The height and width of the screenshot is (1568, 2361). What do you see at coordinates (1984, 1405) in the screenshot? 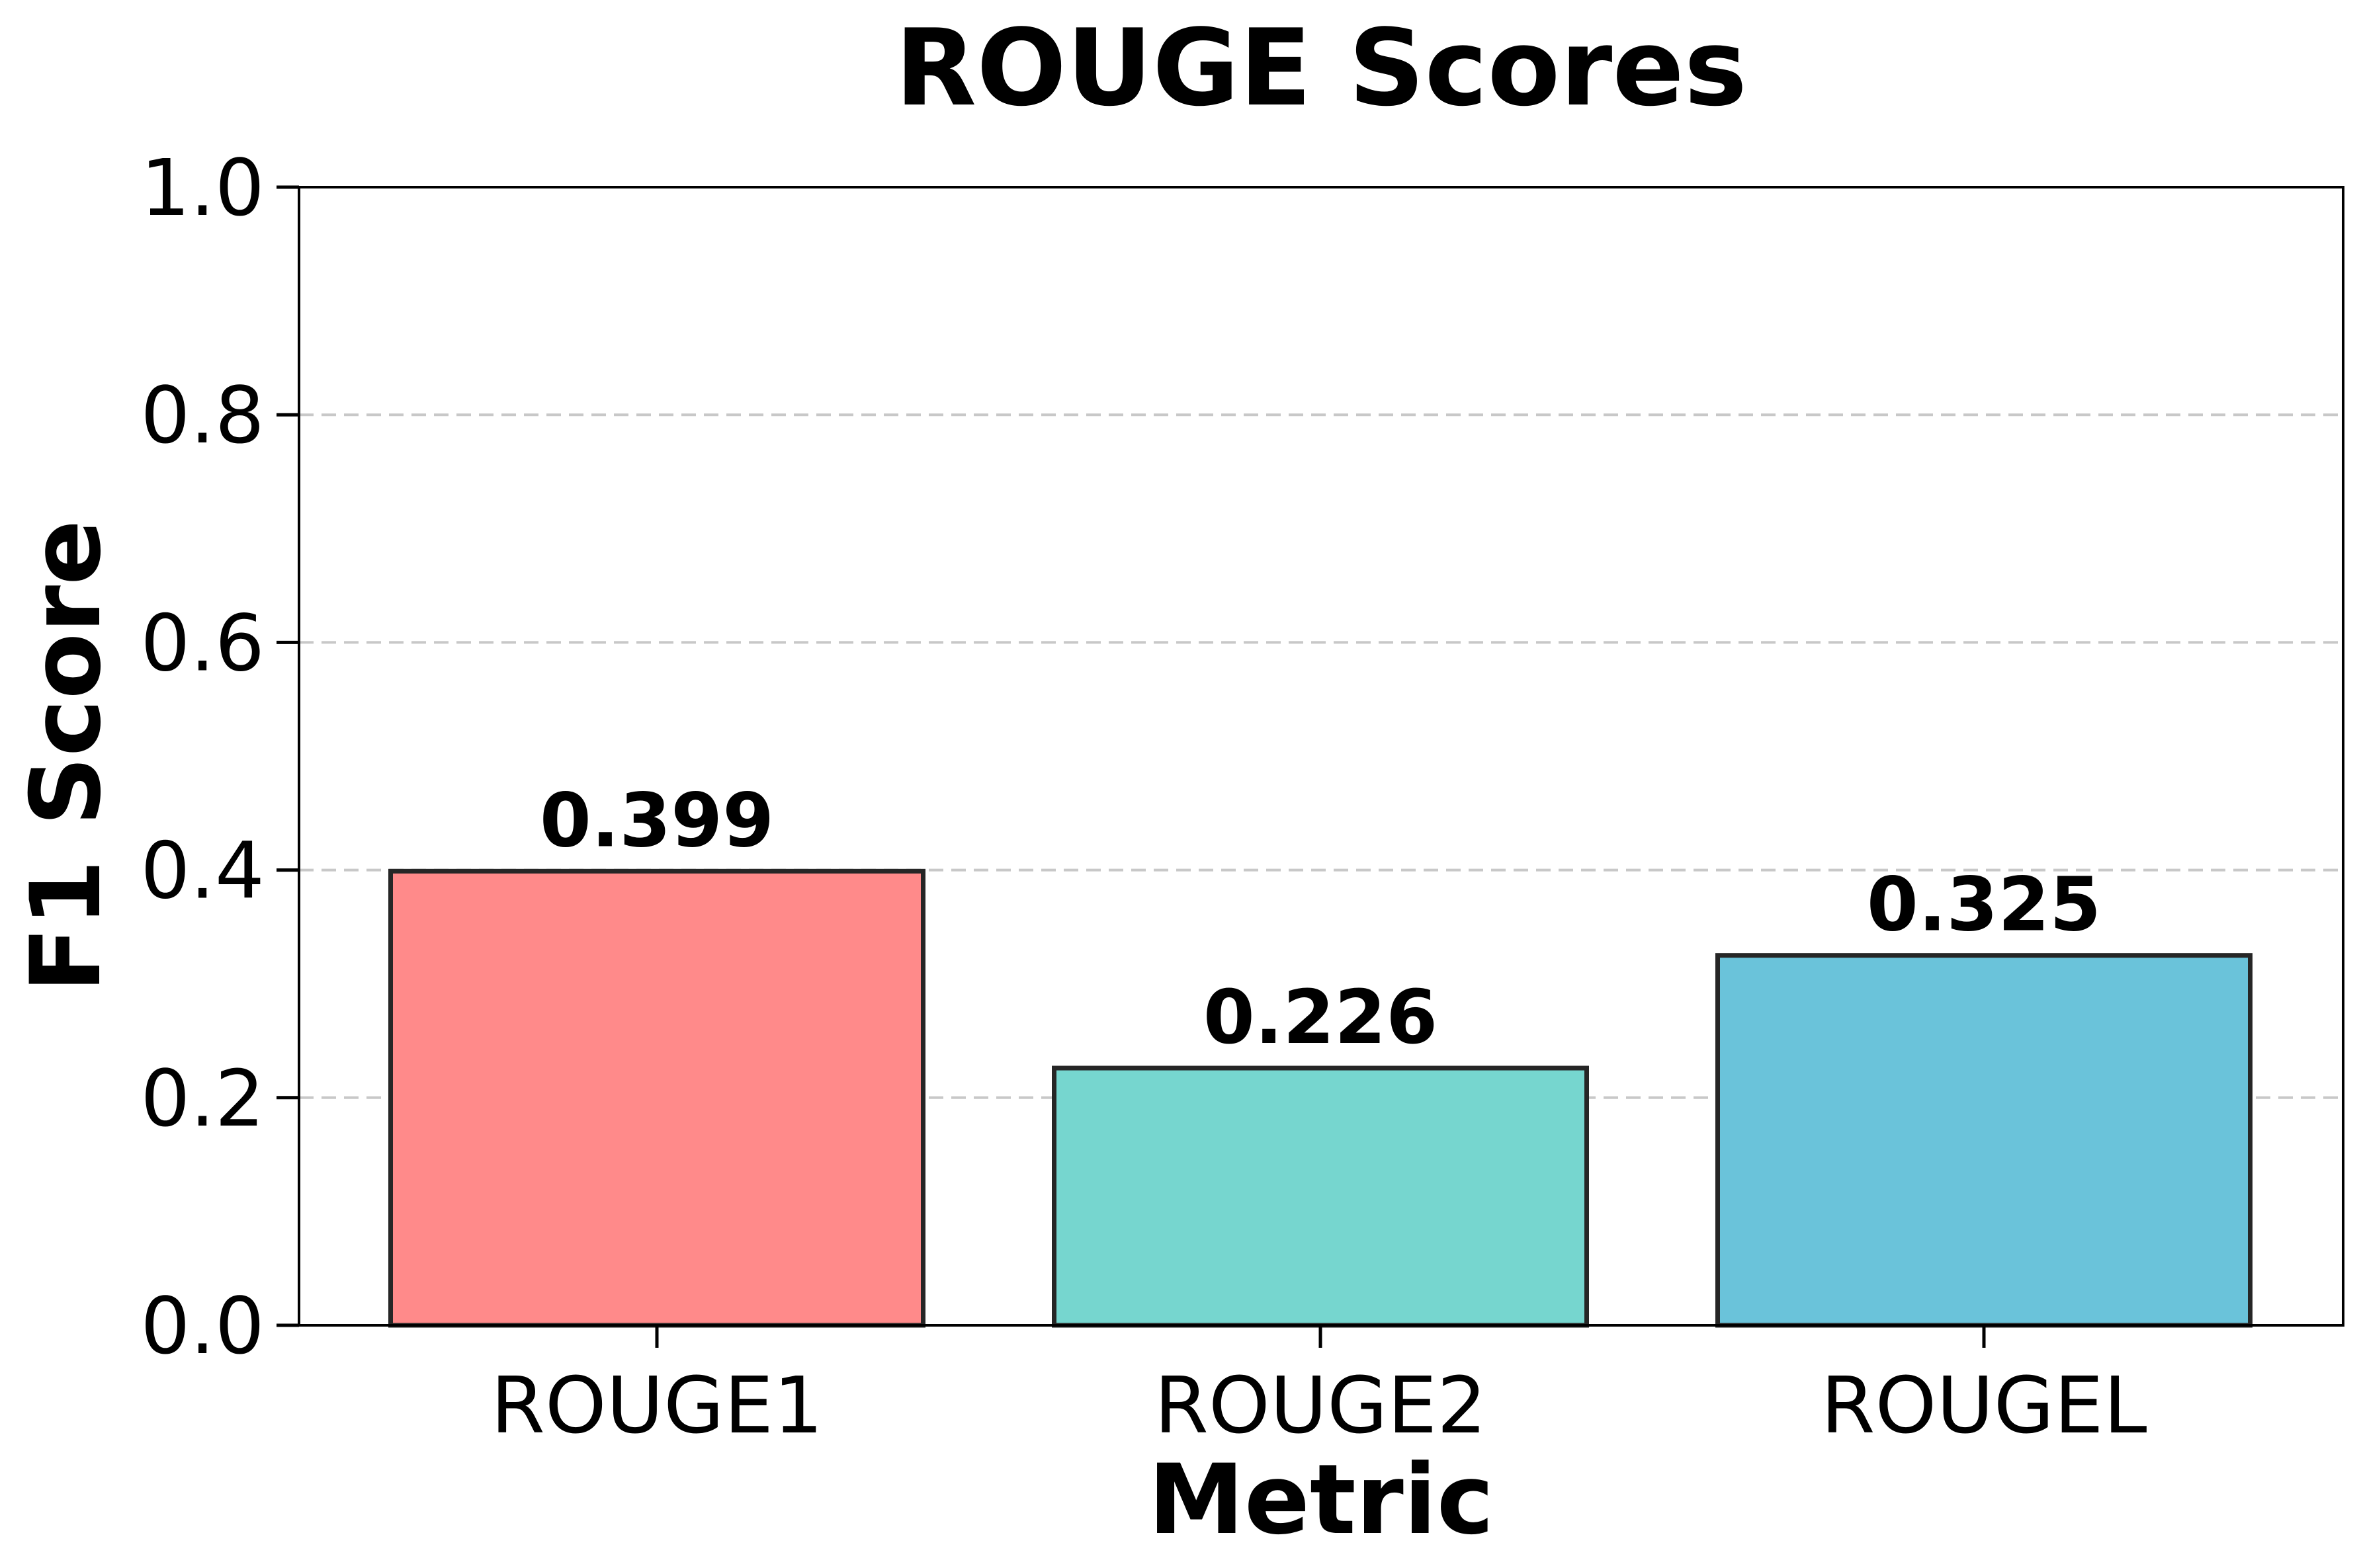
I see `x-tick-label: ROUGEL` at bounding box center [1984, 1405].